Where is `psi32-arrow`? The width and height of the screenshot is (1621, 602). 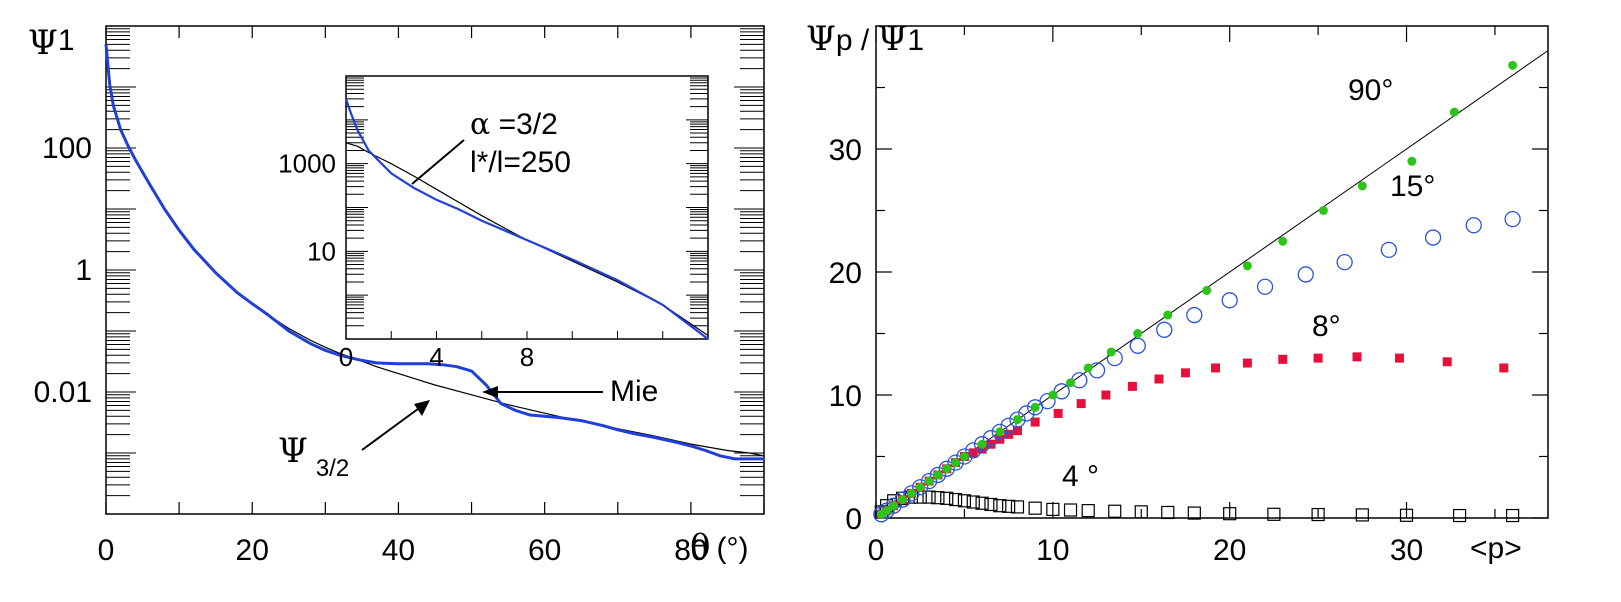
psi32-arrow is located at coordinates (392, 428).